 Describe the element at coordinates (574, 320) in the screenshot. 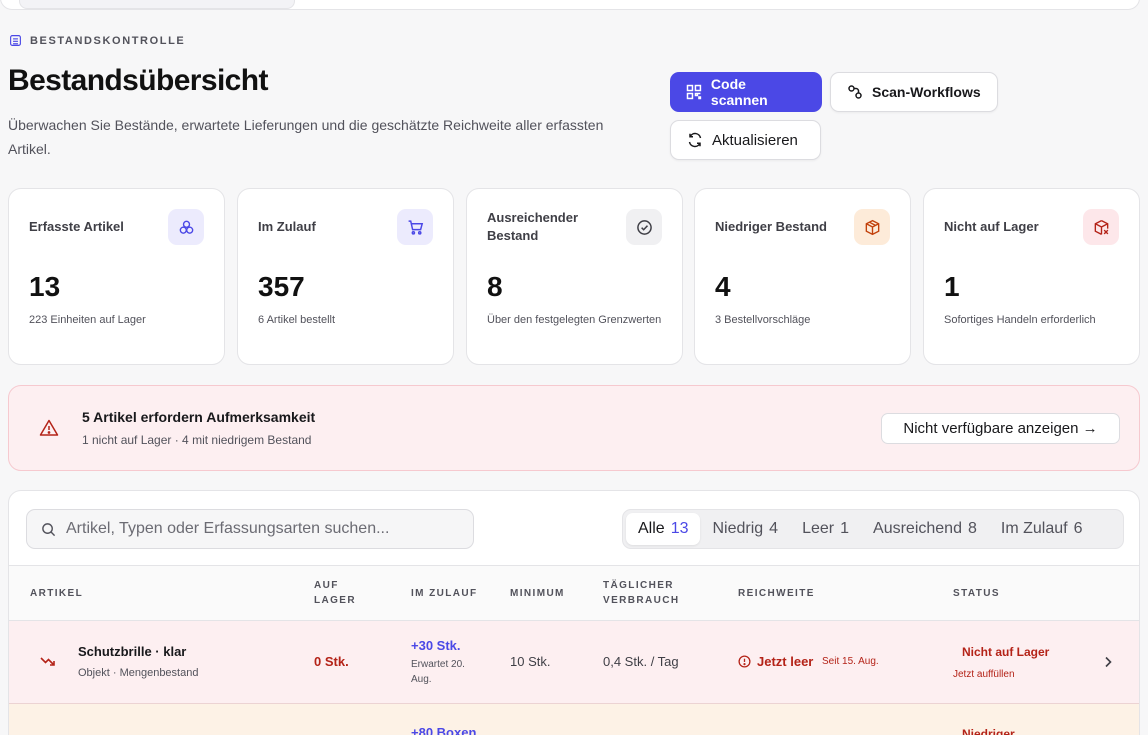

I see `stat-subtext: Über den festgelegten Grenzwerten` at that location.